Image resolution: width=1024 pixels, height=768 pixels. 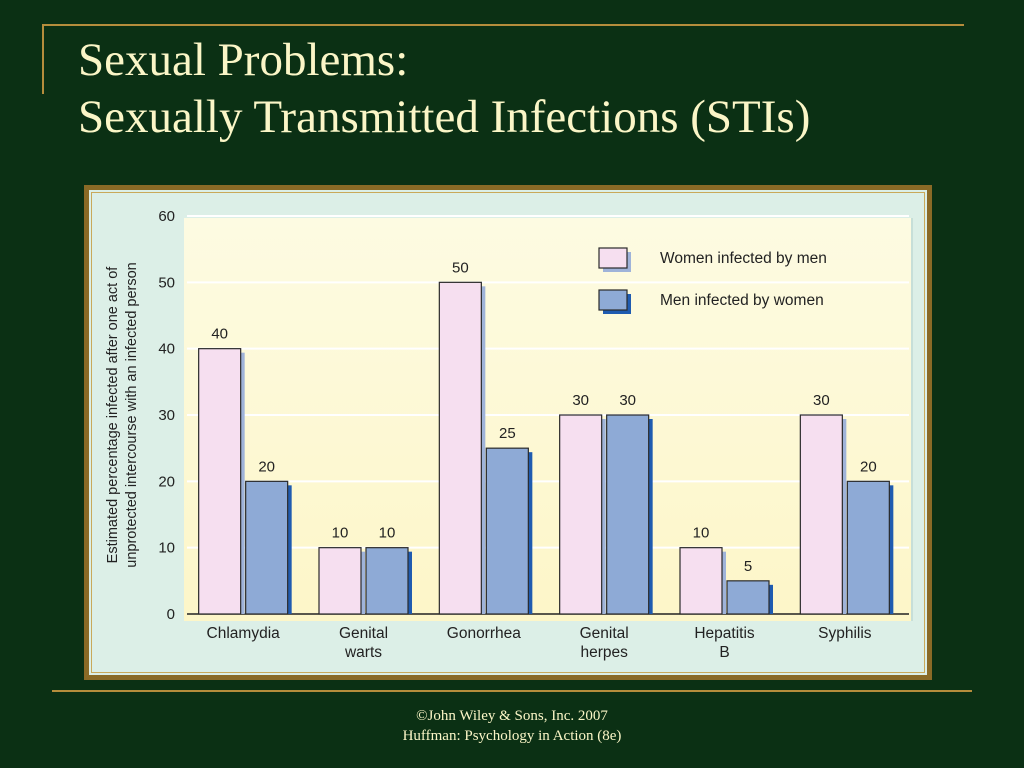 What do you see at coordinates (166, 548) in the screenshot?
I see `y-tick-label: 10` at bounding box center [166, 548].